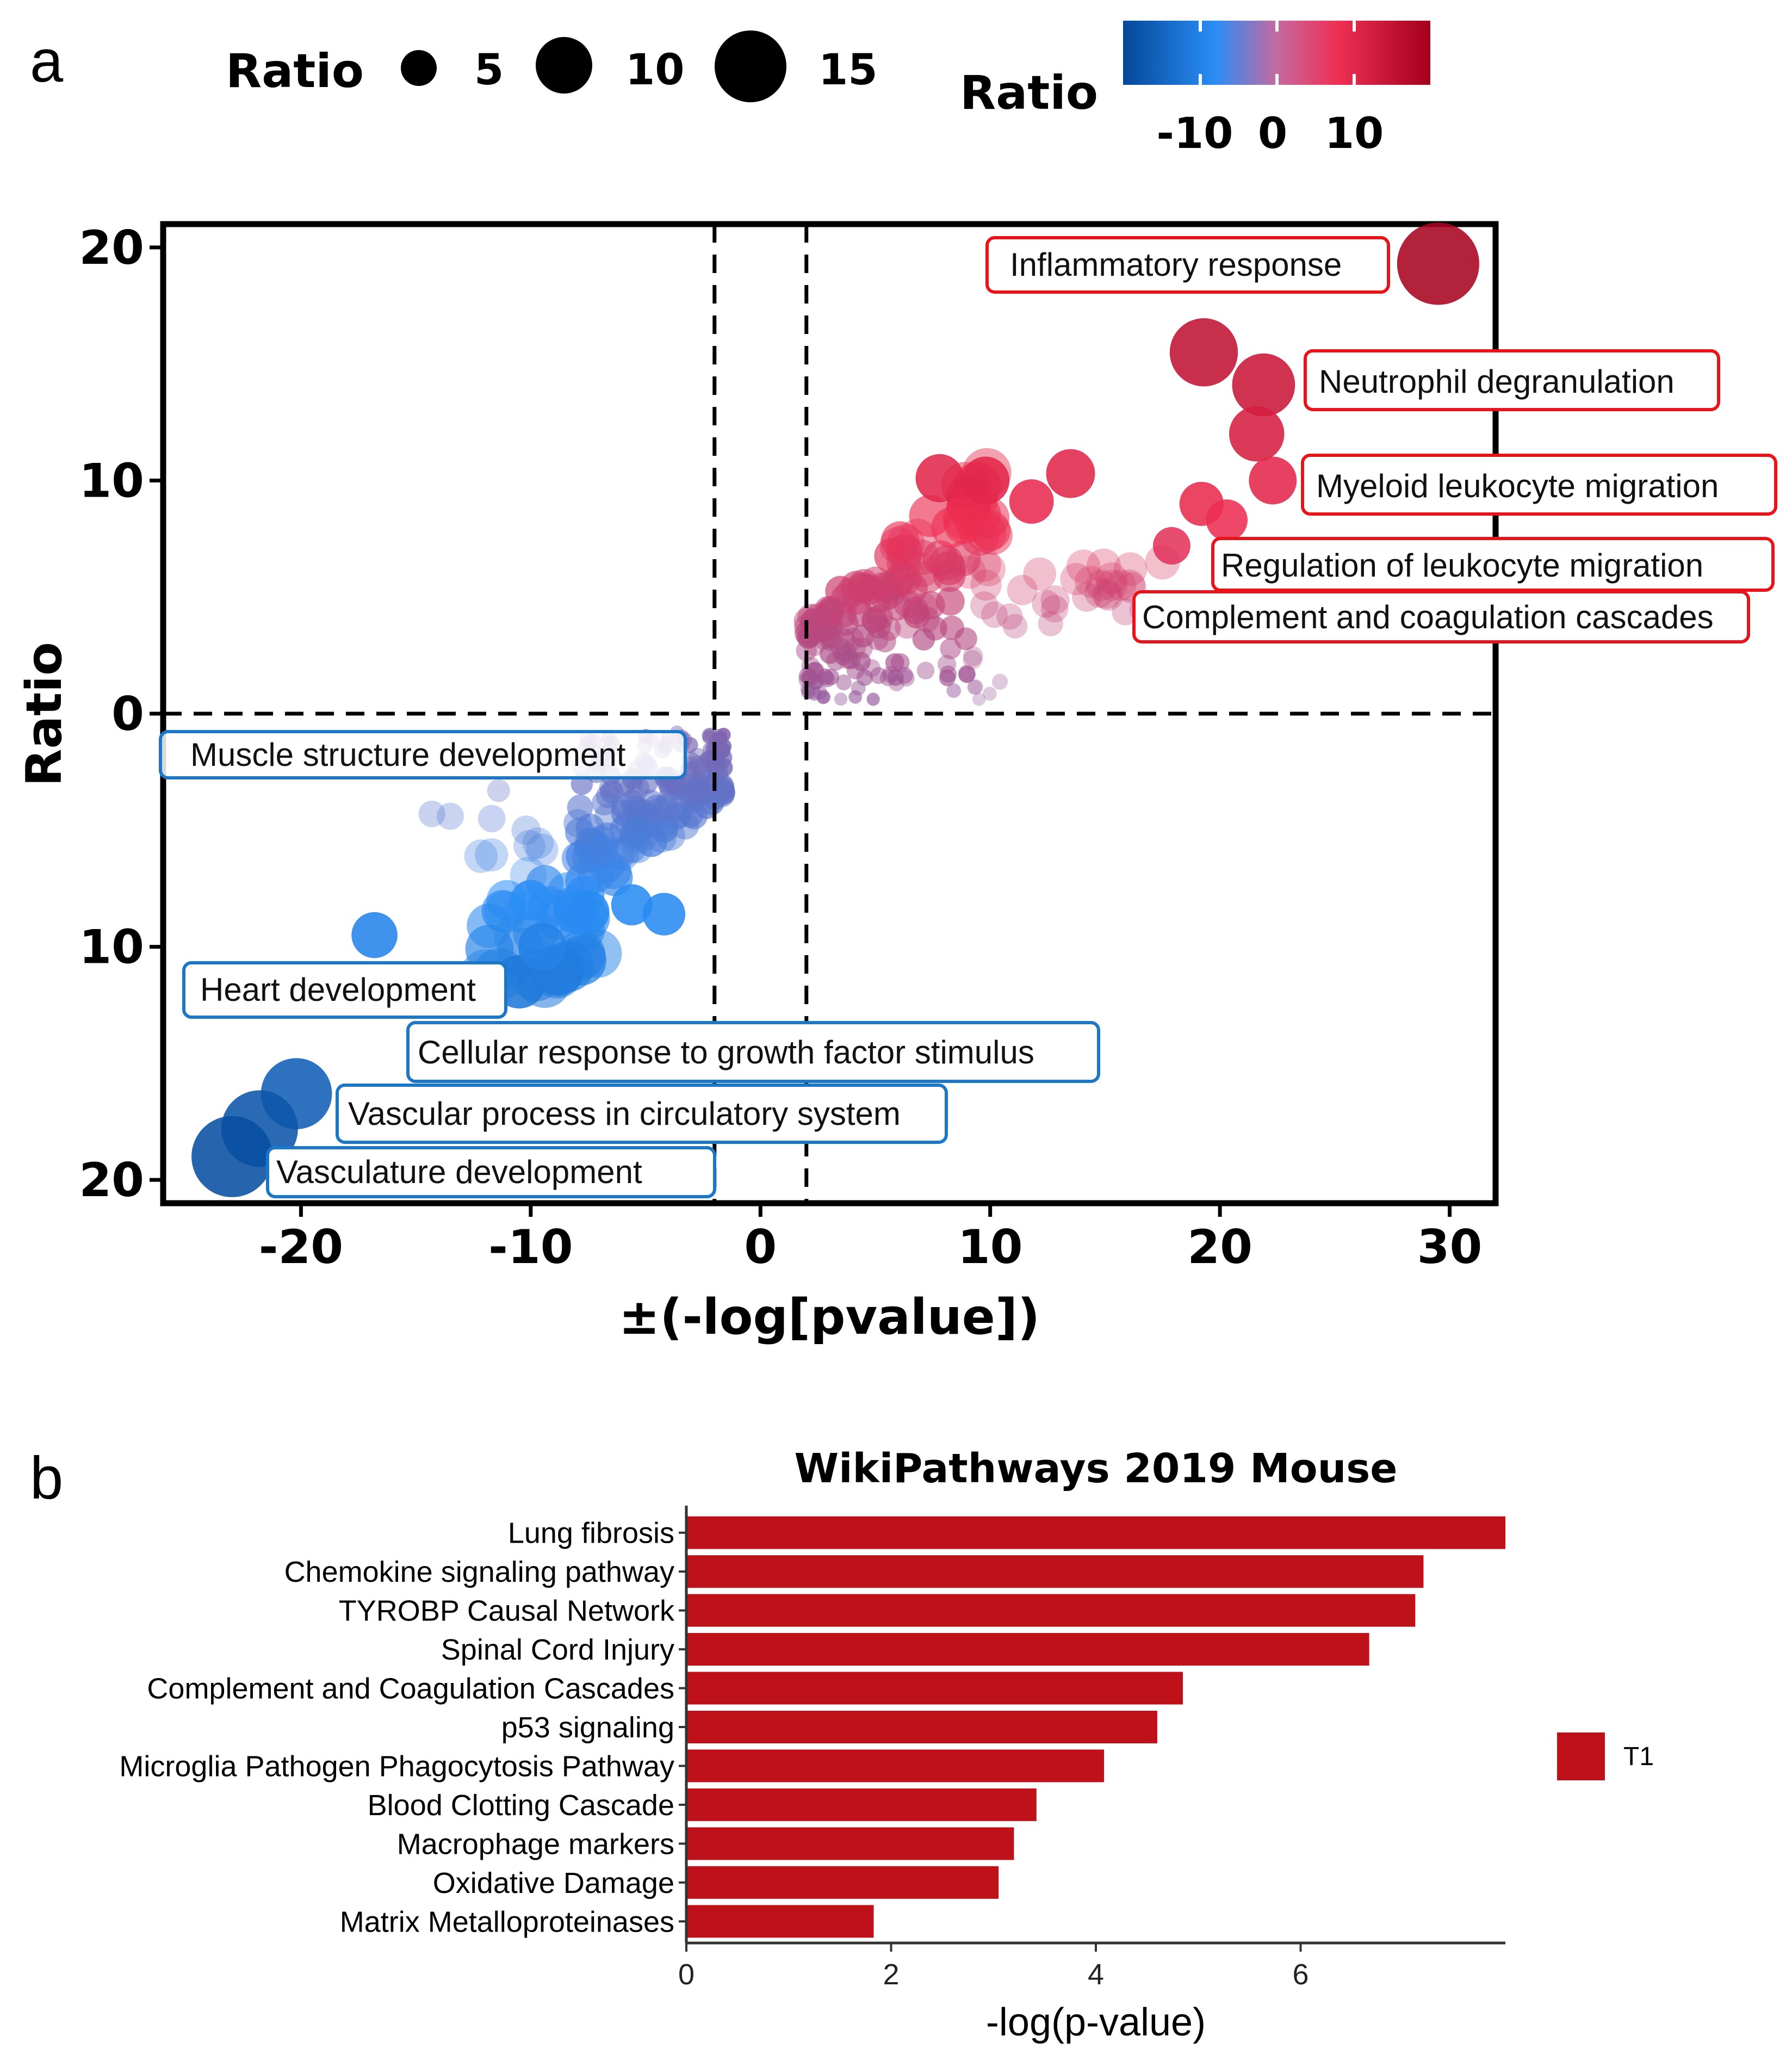 This screenshot has width=1792, height=2067. Describe the element at coordinates (1096, 2022) in the screenshot. I see `bar-x-axis-title: -log(p-value)` at that location.